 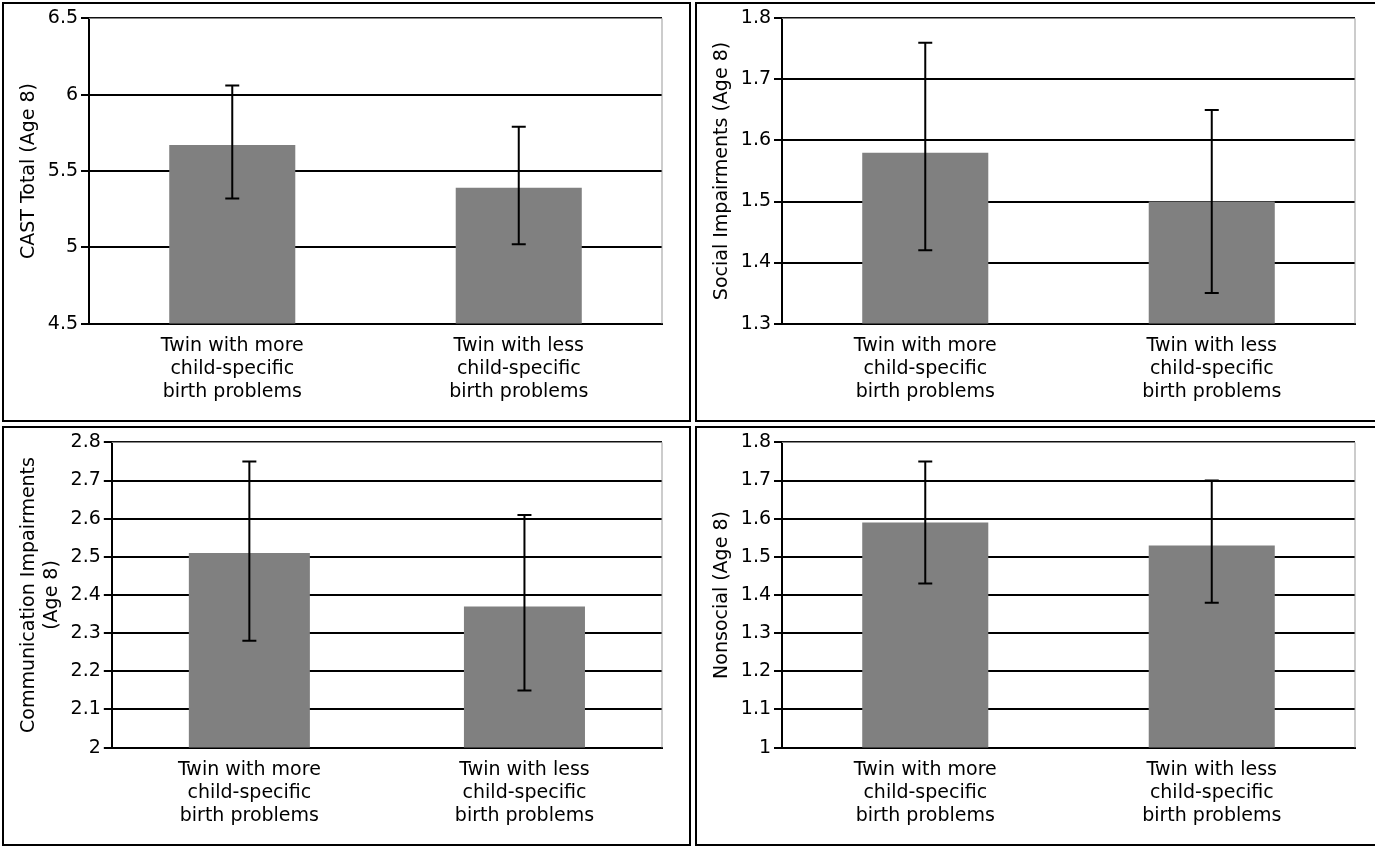 What do you see at coordinates (72, 92) in the screenshot?
I see `y-tick-label: 6` at bounding box center [72, 92].